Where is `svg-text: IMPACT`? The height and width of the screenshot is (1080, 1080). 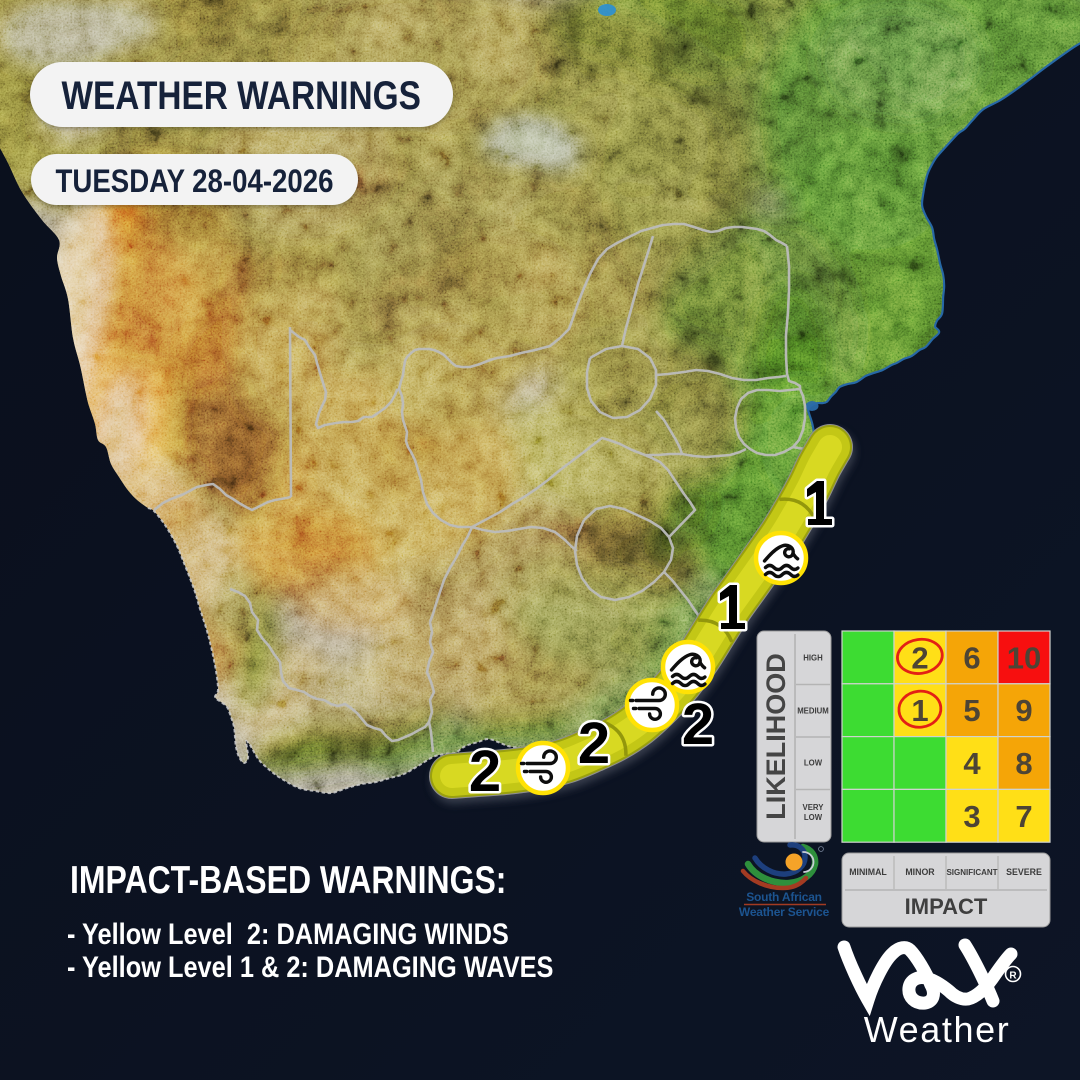
svg-text: IMPACT is located at coordinates (946, 906).